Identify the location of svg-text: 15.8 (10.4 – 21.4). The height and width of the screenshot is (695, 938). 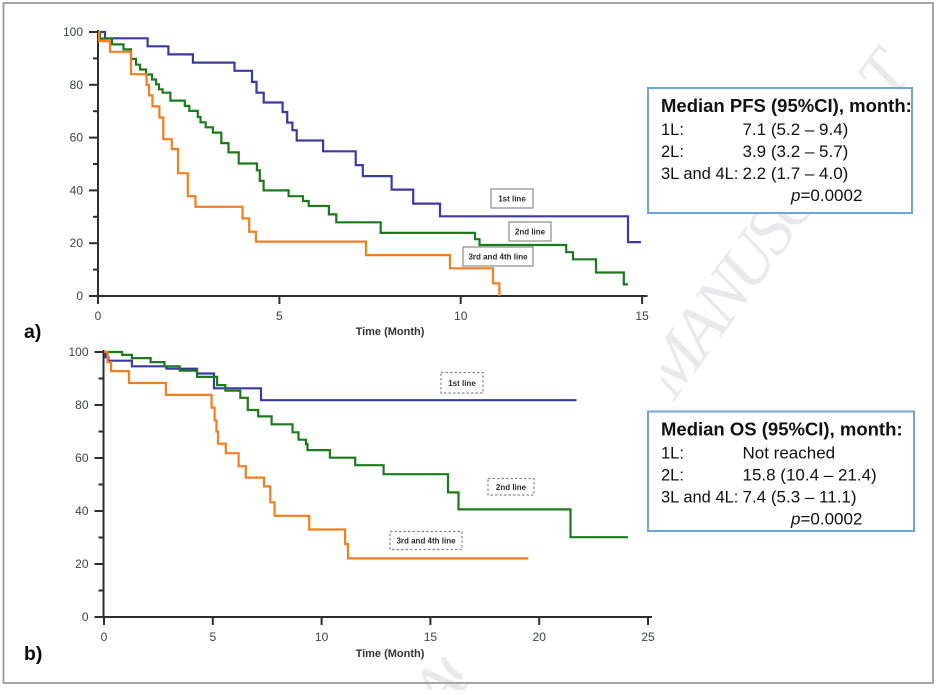
(810, 475).